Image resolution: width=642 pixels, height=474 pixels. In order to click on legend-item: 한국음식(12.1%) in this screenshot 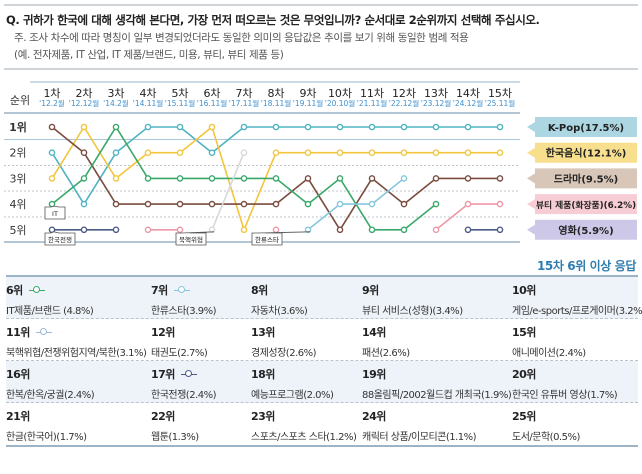, I will do `click(582, 152)`.